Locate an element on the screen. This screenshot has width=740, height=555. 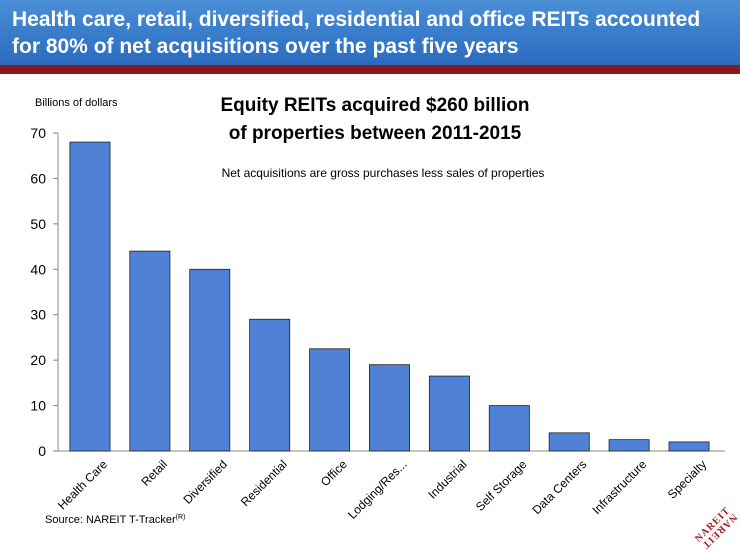
x-category-label: Industrial is located at coordinates (447, 479).